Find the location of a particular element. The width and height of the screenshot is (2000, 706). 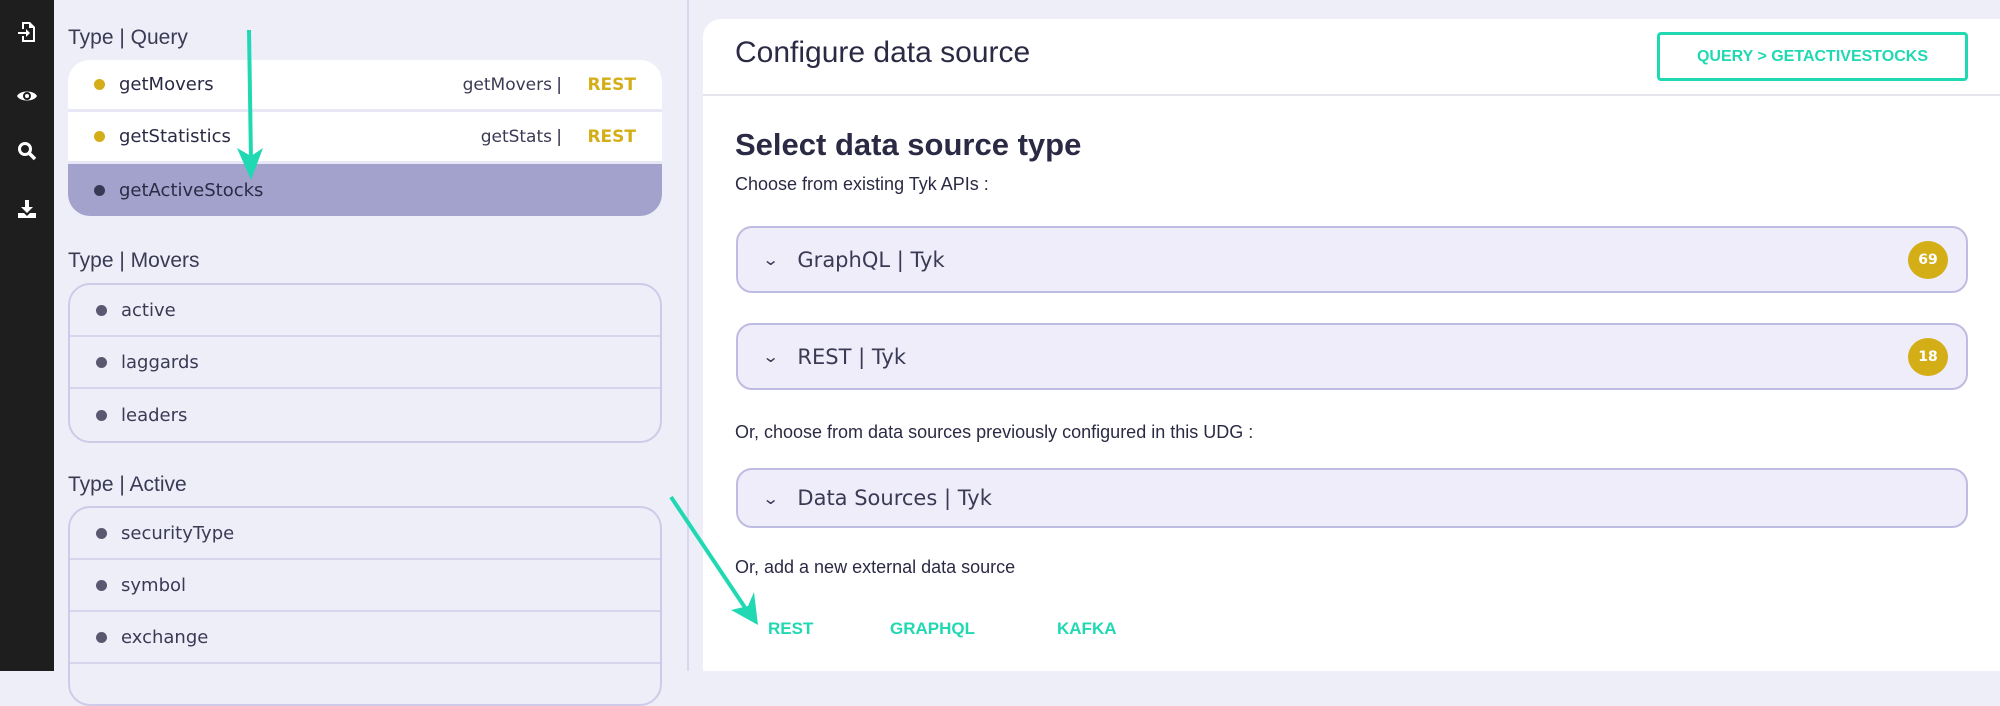

field-name: exchange is located at coordinates (165, 637).